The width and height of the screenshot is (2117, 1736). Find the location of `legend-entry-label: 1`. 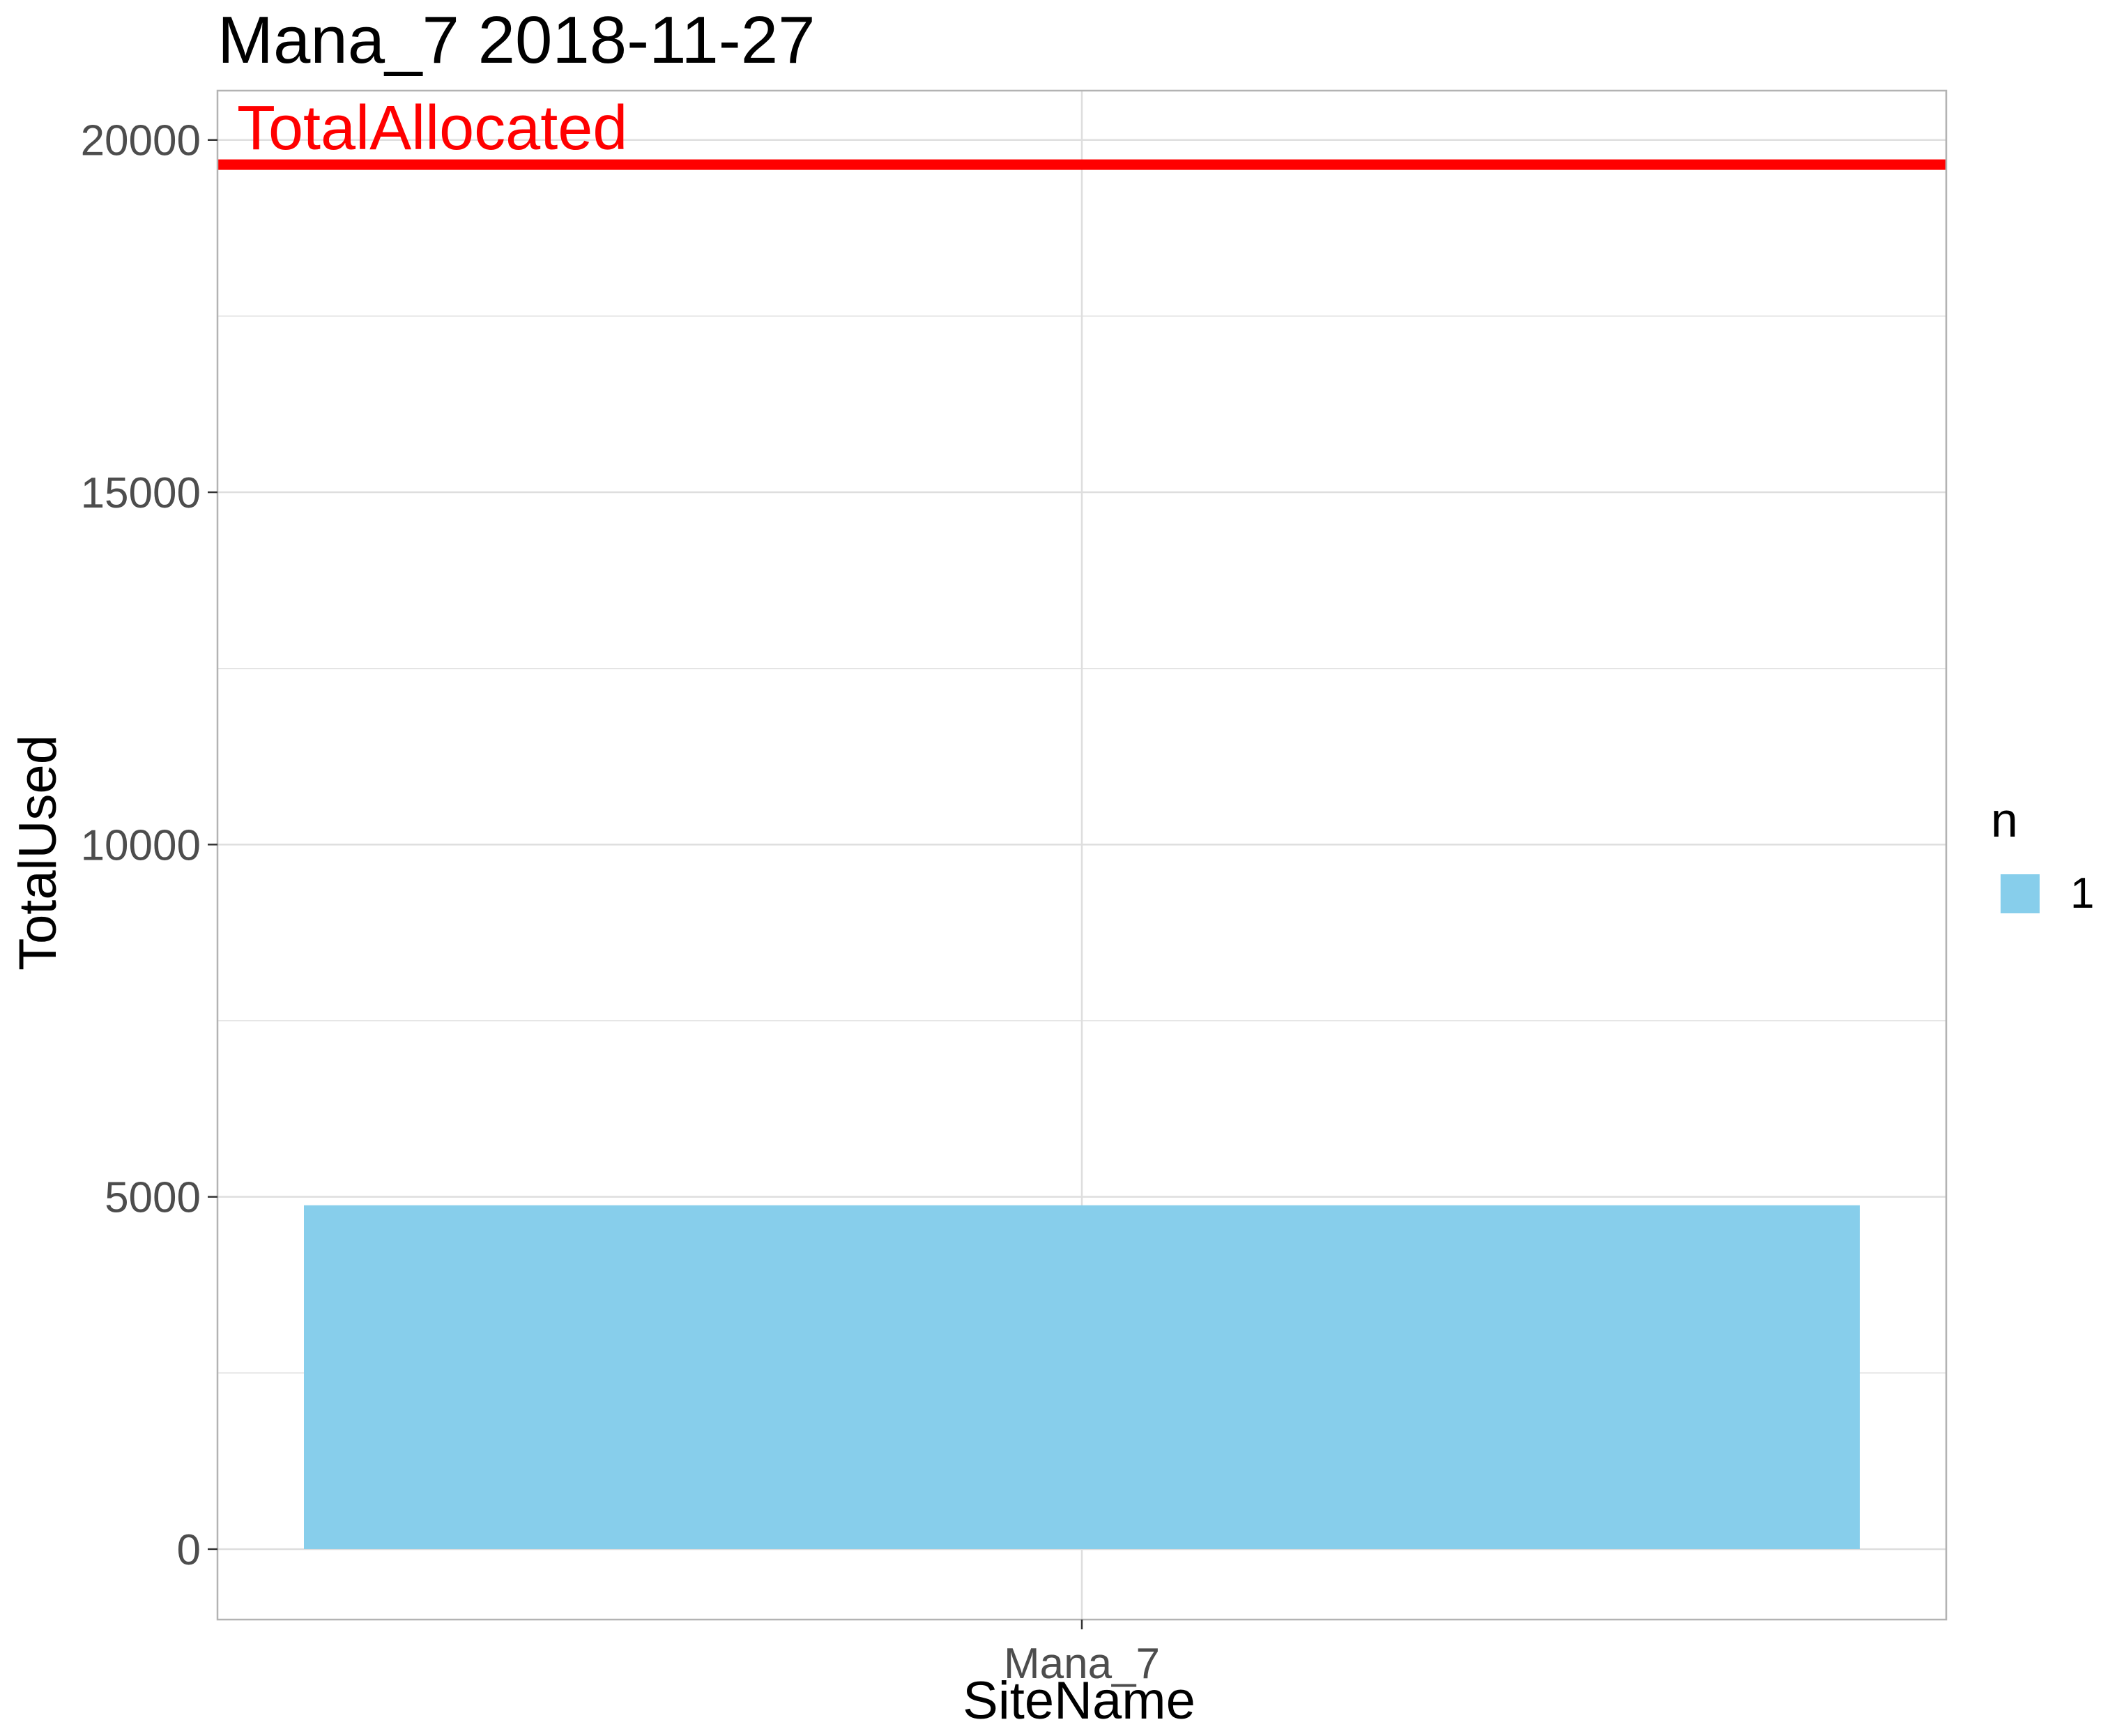

legend-entry-label: 1 is located at coordinates (2082, 893).